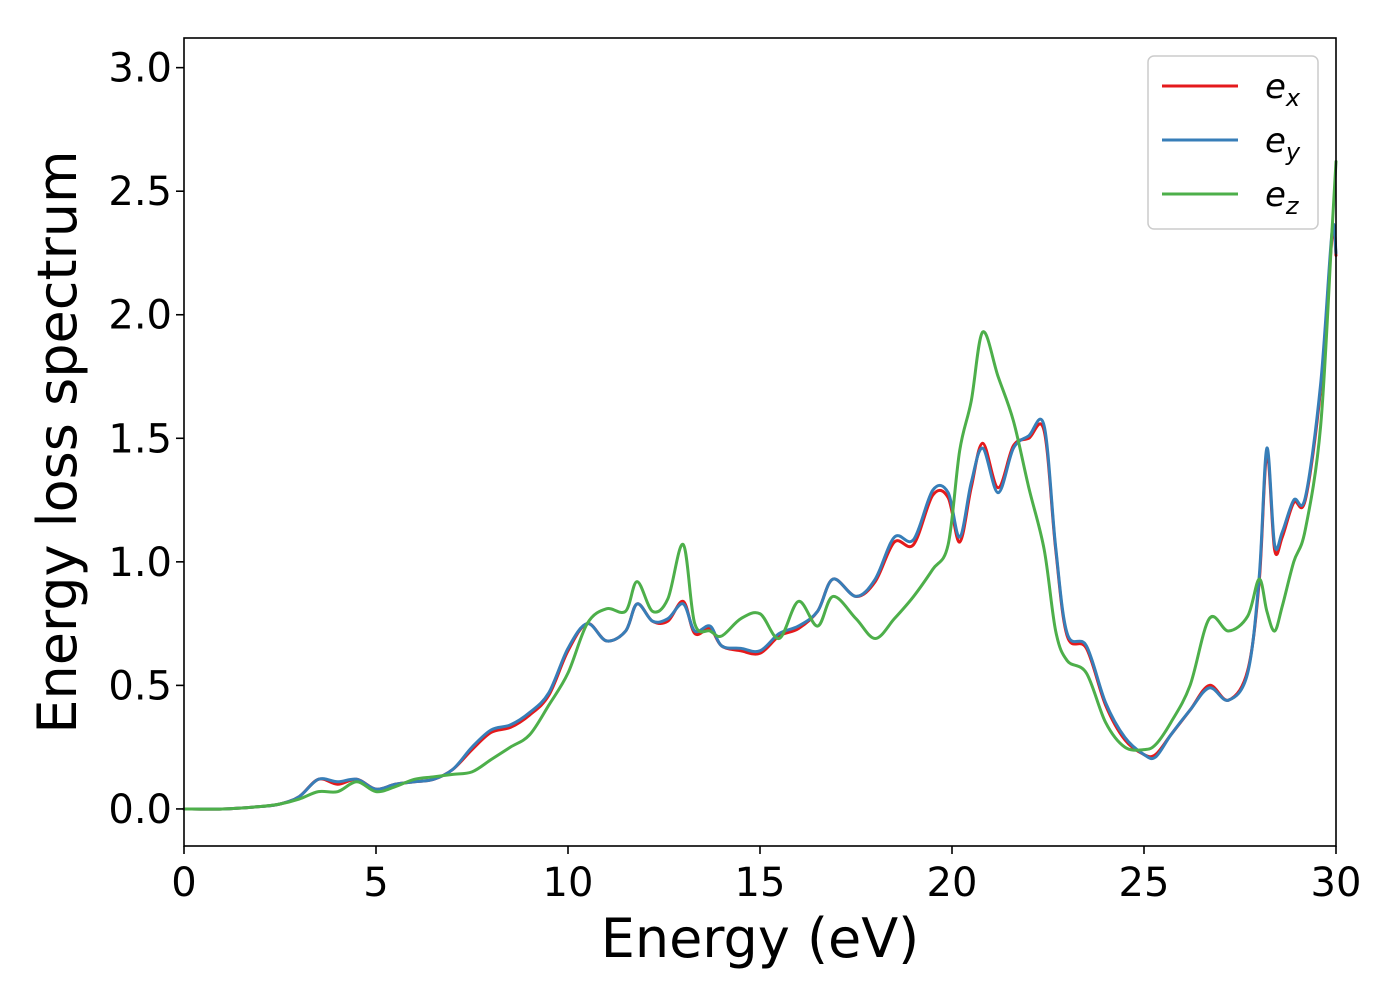  What do you see at coordinates (375, 883) in the screenshot?
I see `x-tick-label: 5` at bounding box center [375, 883].